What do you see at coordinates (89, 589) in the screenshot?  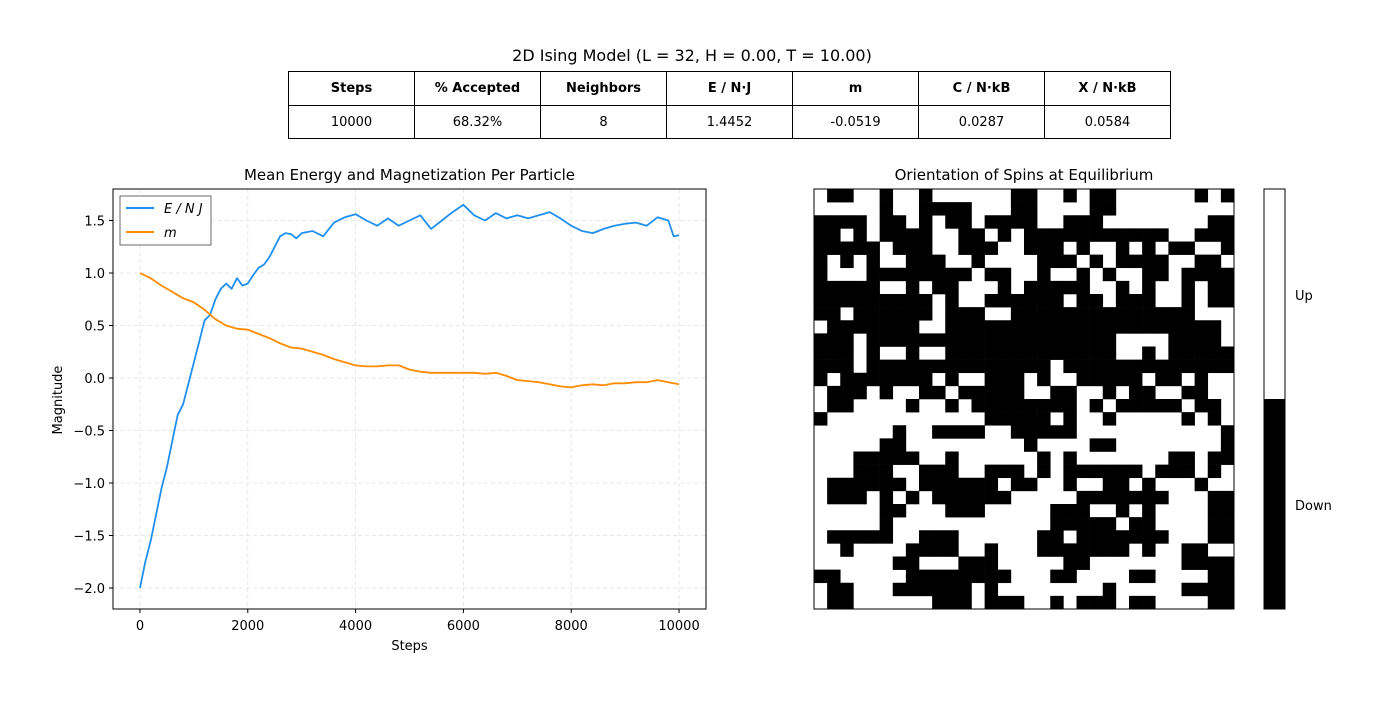 I see `y-tick-label: −2.0` at bounding box center [89, 589].